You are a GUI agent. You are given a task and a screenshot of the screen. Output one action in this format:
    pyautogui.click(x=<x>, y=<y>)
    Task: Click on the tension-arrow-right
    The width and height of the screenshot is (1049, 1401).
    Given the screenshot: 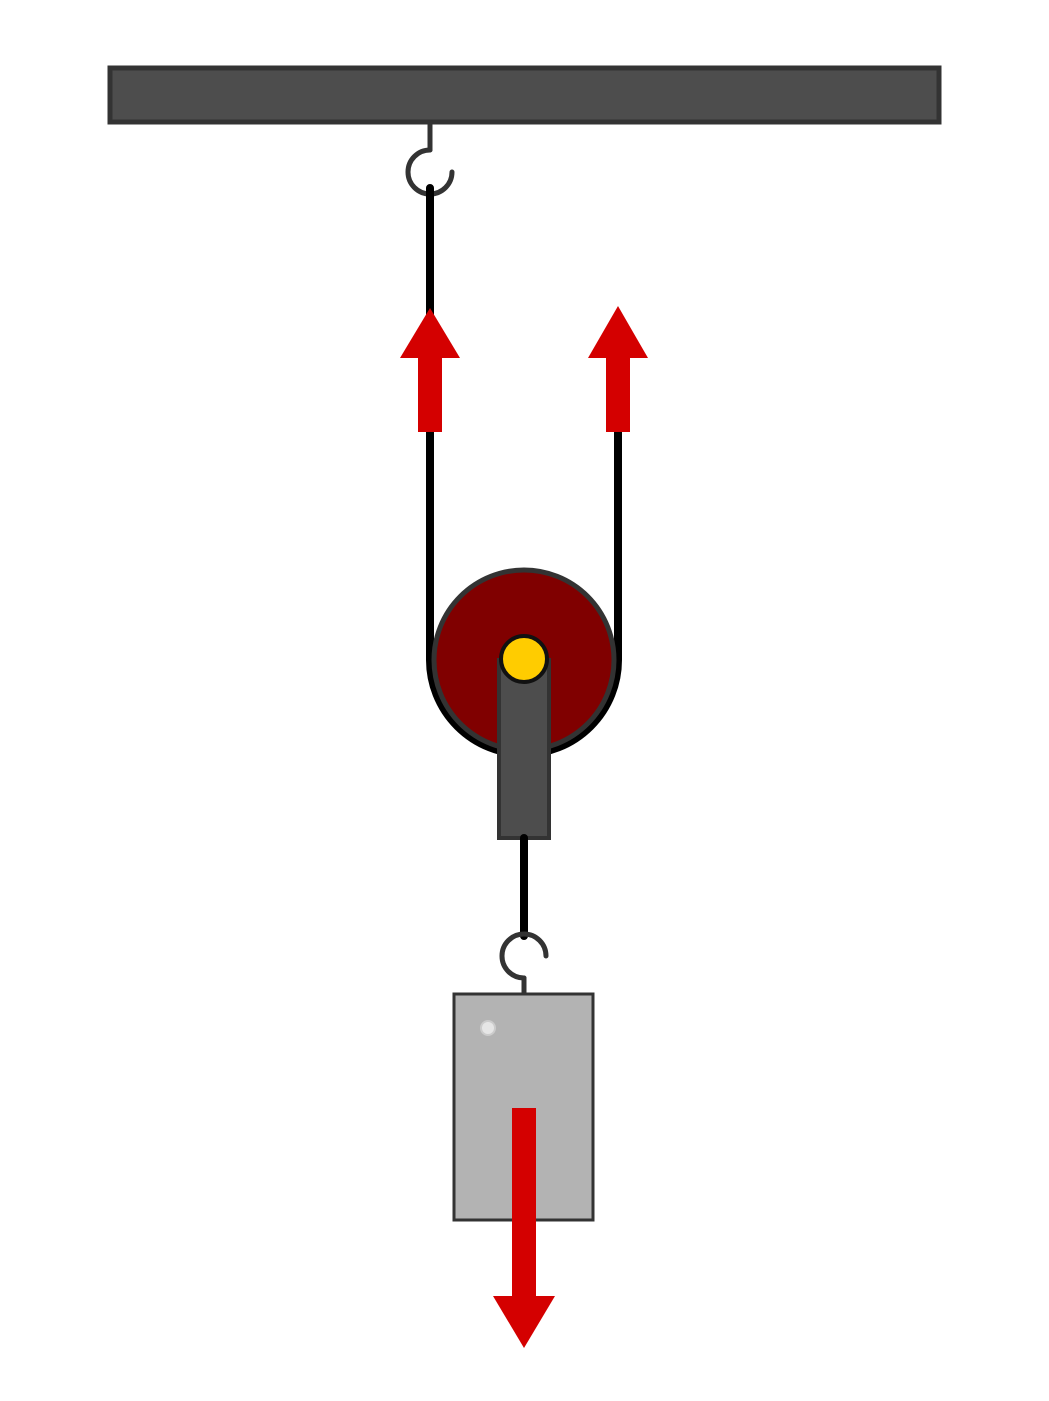 What is the action you would take?
    pyautogui.click(x=618, y=369)
    